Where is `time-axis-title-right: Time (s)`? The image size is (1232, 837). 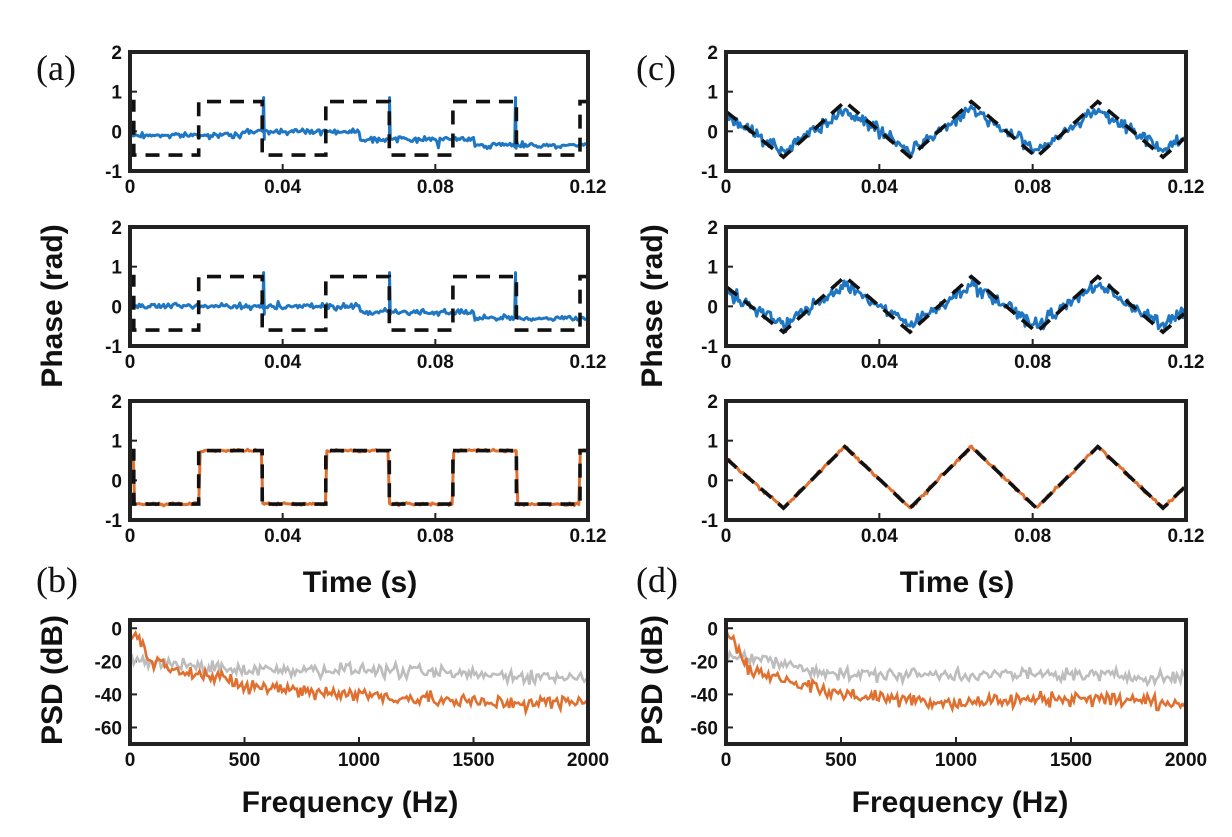 time-axis-title-right: Time (s) is located at coordinates (957, 582).